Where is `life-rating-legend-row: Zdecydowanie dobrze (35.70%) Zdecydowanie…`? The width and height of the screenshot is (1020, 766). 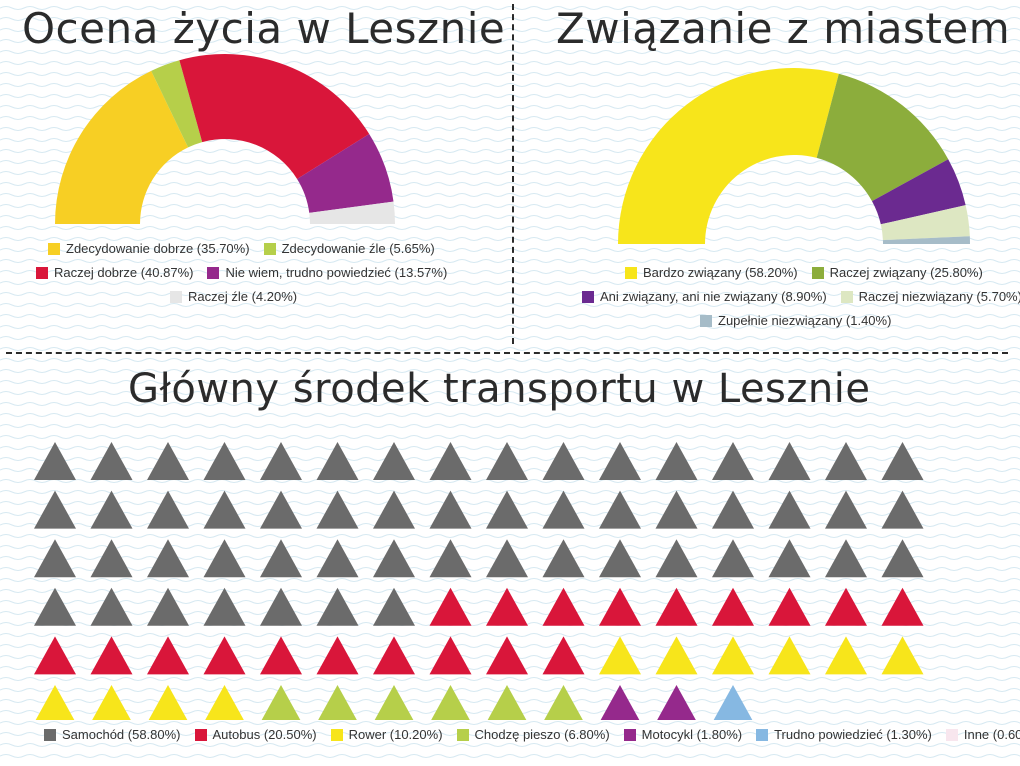
life-rating-legend-row: Zdecydowanie dobrze (35.70%) Zdecydowanie… is located at coordinates (241, 248).